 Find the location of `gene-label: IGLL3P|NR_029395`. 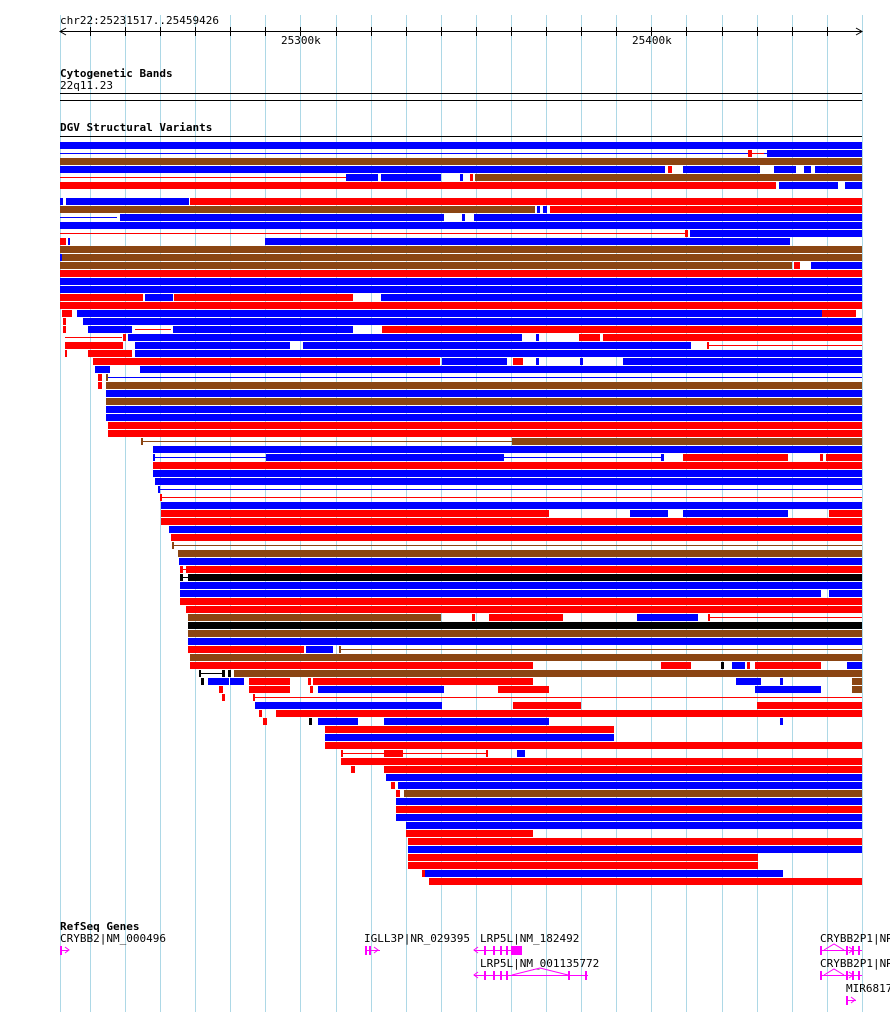

gene-label: IGLL3P|NR_029395 is located at coordinates (417, 938).